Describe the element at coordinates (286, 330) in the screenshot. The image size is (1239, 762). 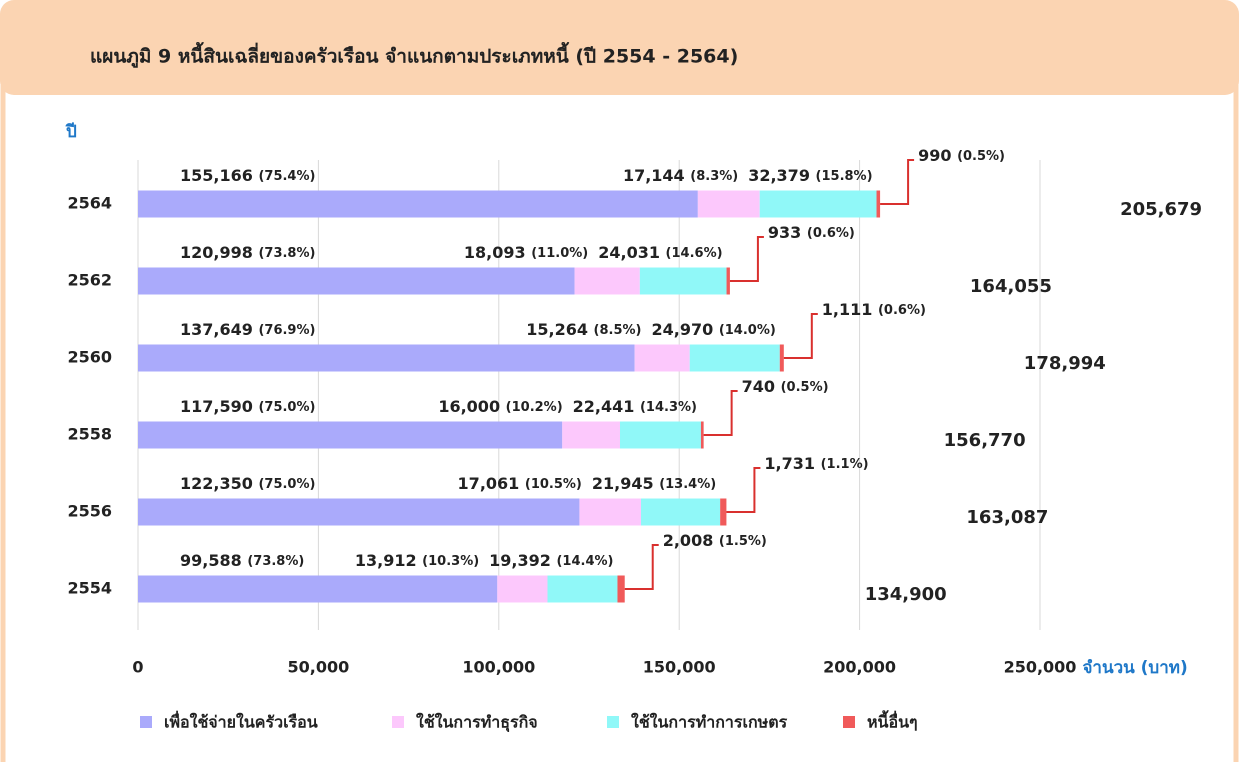
I see `value-share: (76.9%)` at that location.